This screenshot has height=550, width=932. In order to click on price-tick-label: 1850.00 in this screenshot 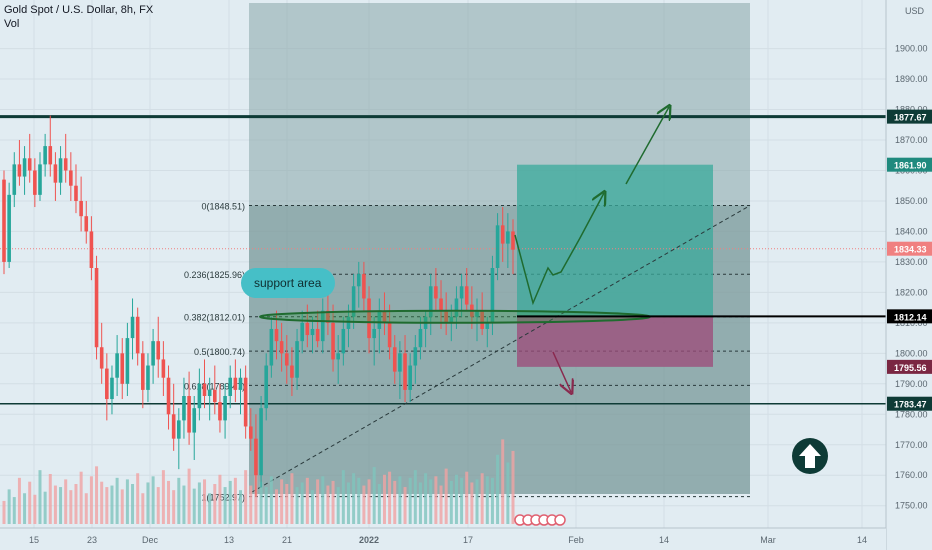, I will do `click(911, 201)`.